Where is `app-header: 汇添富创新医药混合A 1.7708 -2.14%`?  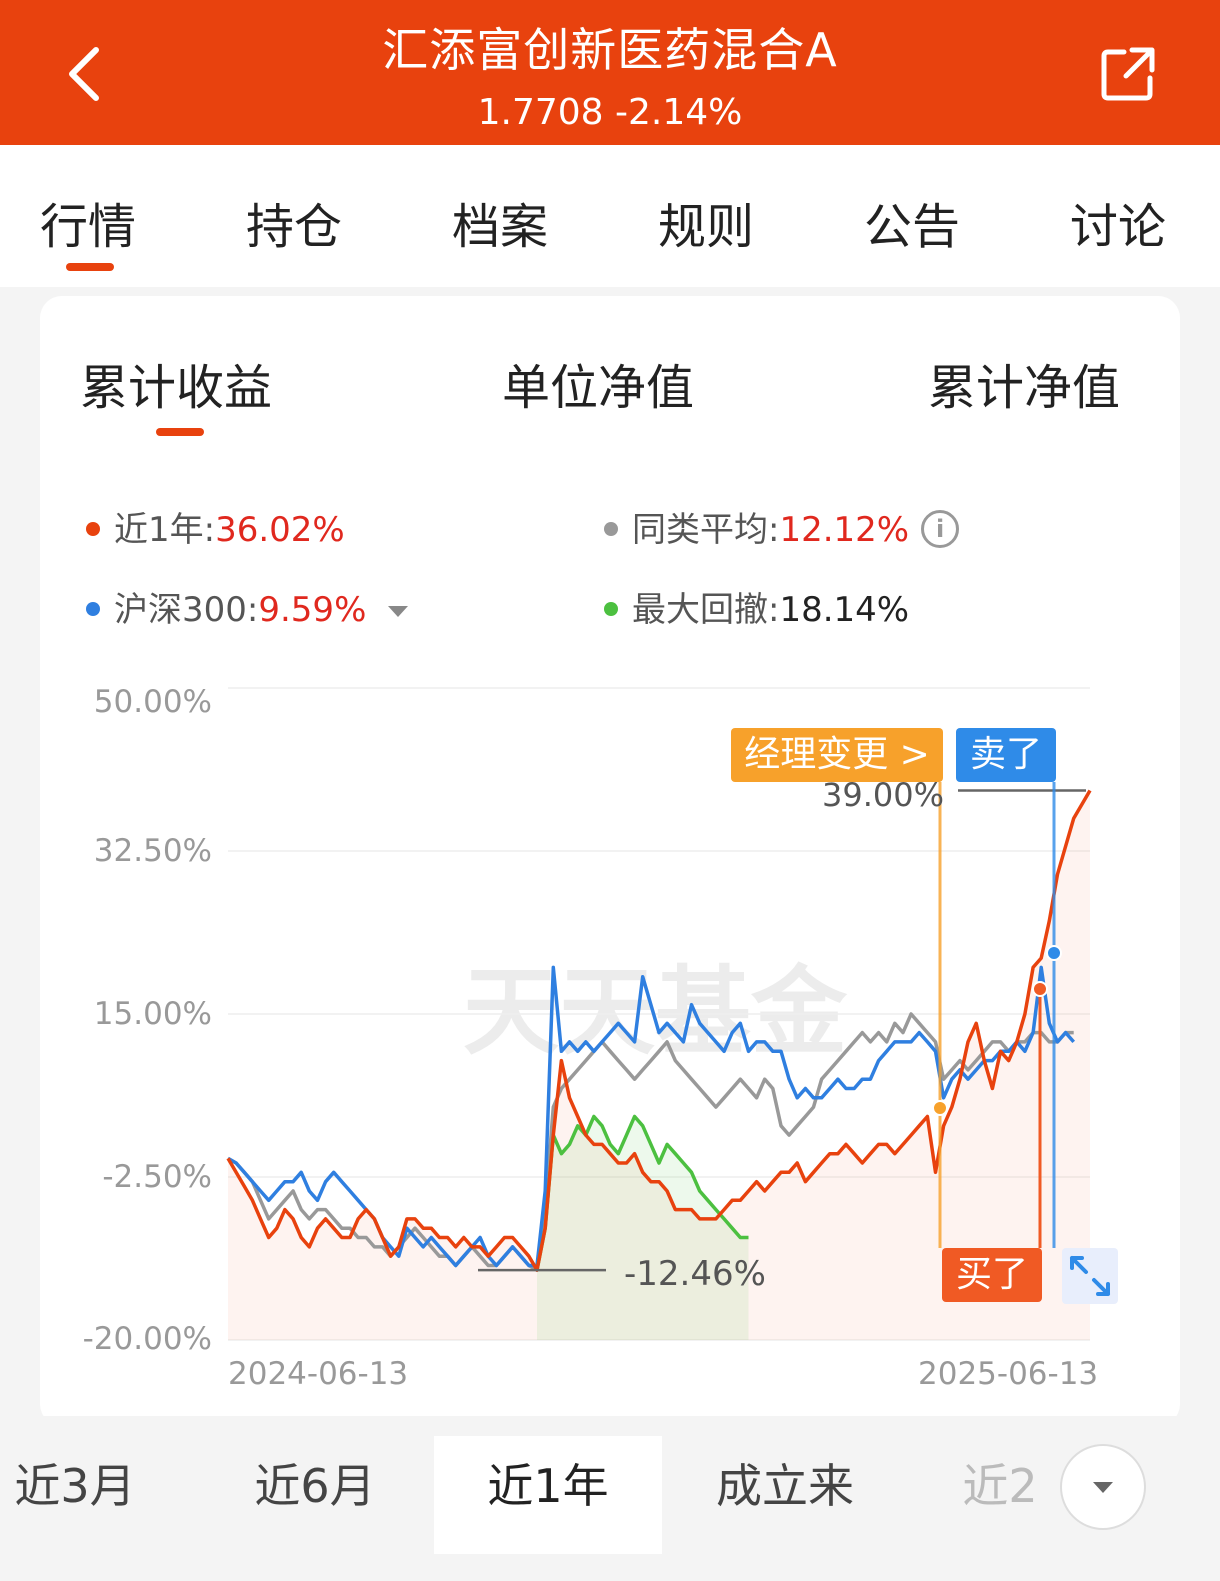 app-header: 汇添富创新医药混合A 1.7708 -2.14% is located at coordinates (610, 72).